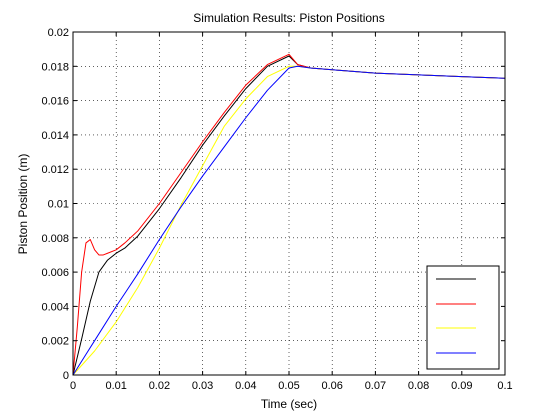 The height and width of the screenshot is (420, 560). I want to click on x-tick-label: 0.07, so click(375, 386).